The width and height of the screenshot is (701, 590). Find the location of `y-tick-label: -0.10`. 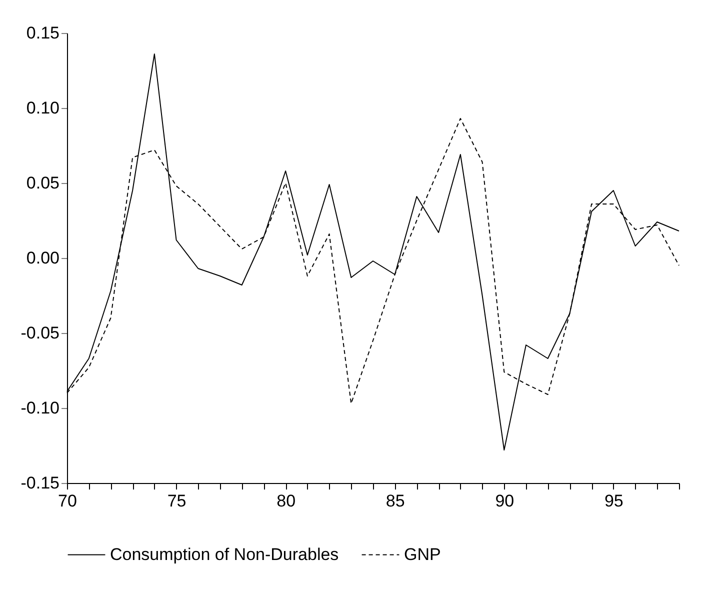

y-tick-label: -0.10 is located at coordinates (40, 408).